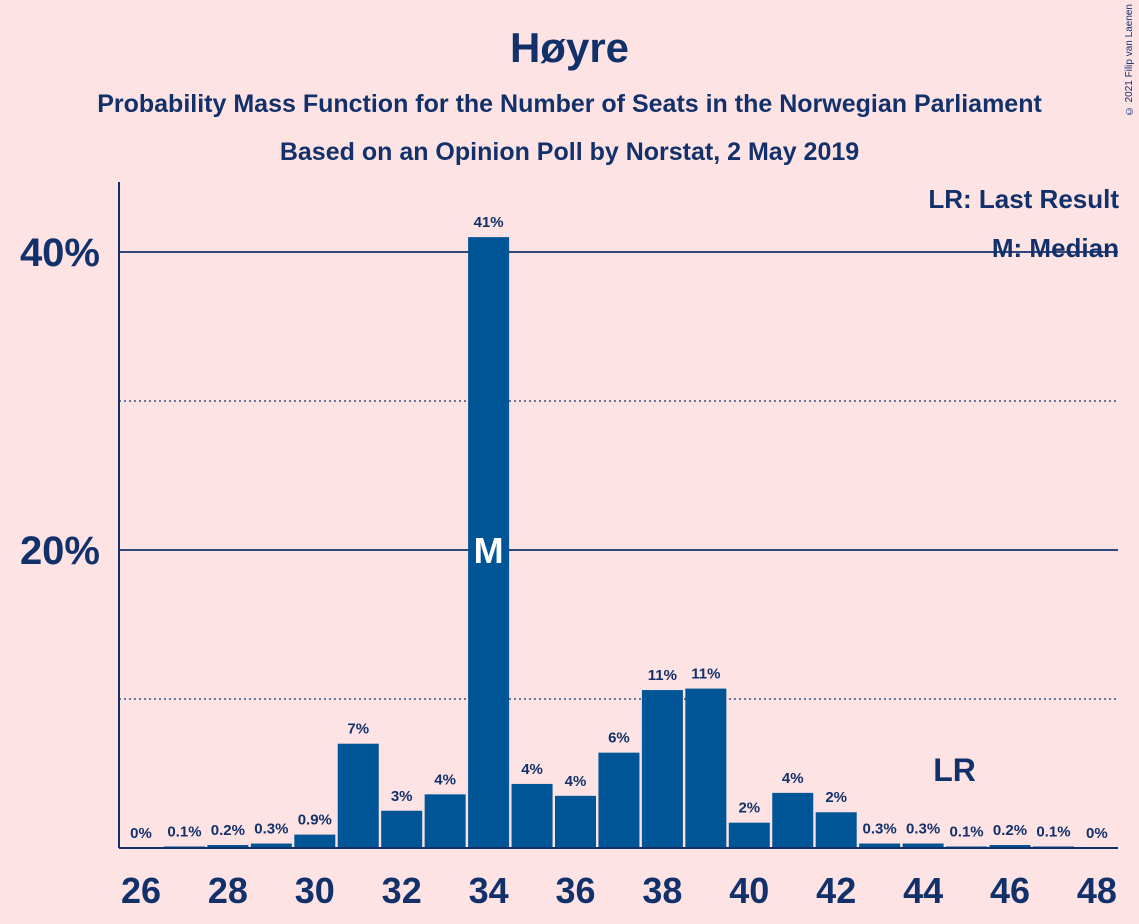  I want to click on x-tick-label: 40, so click(749, 890).